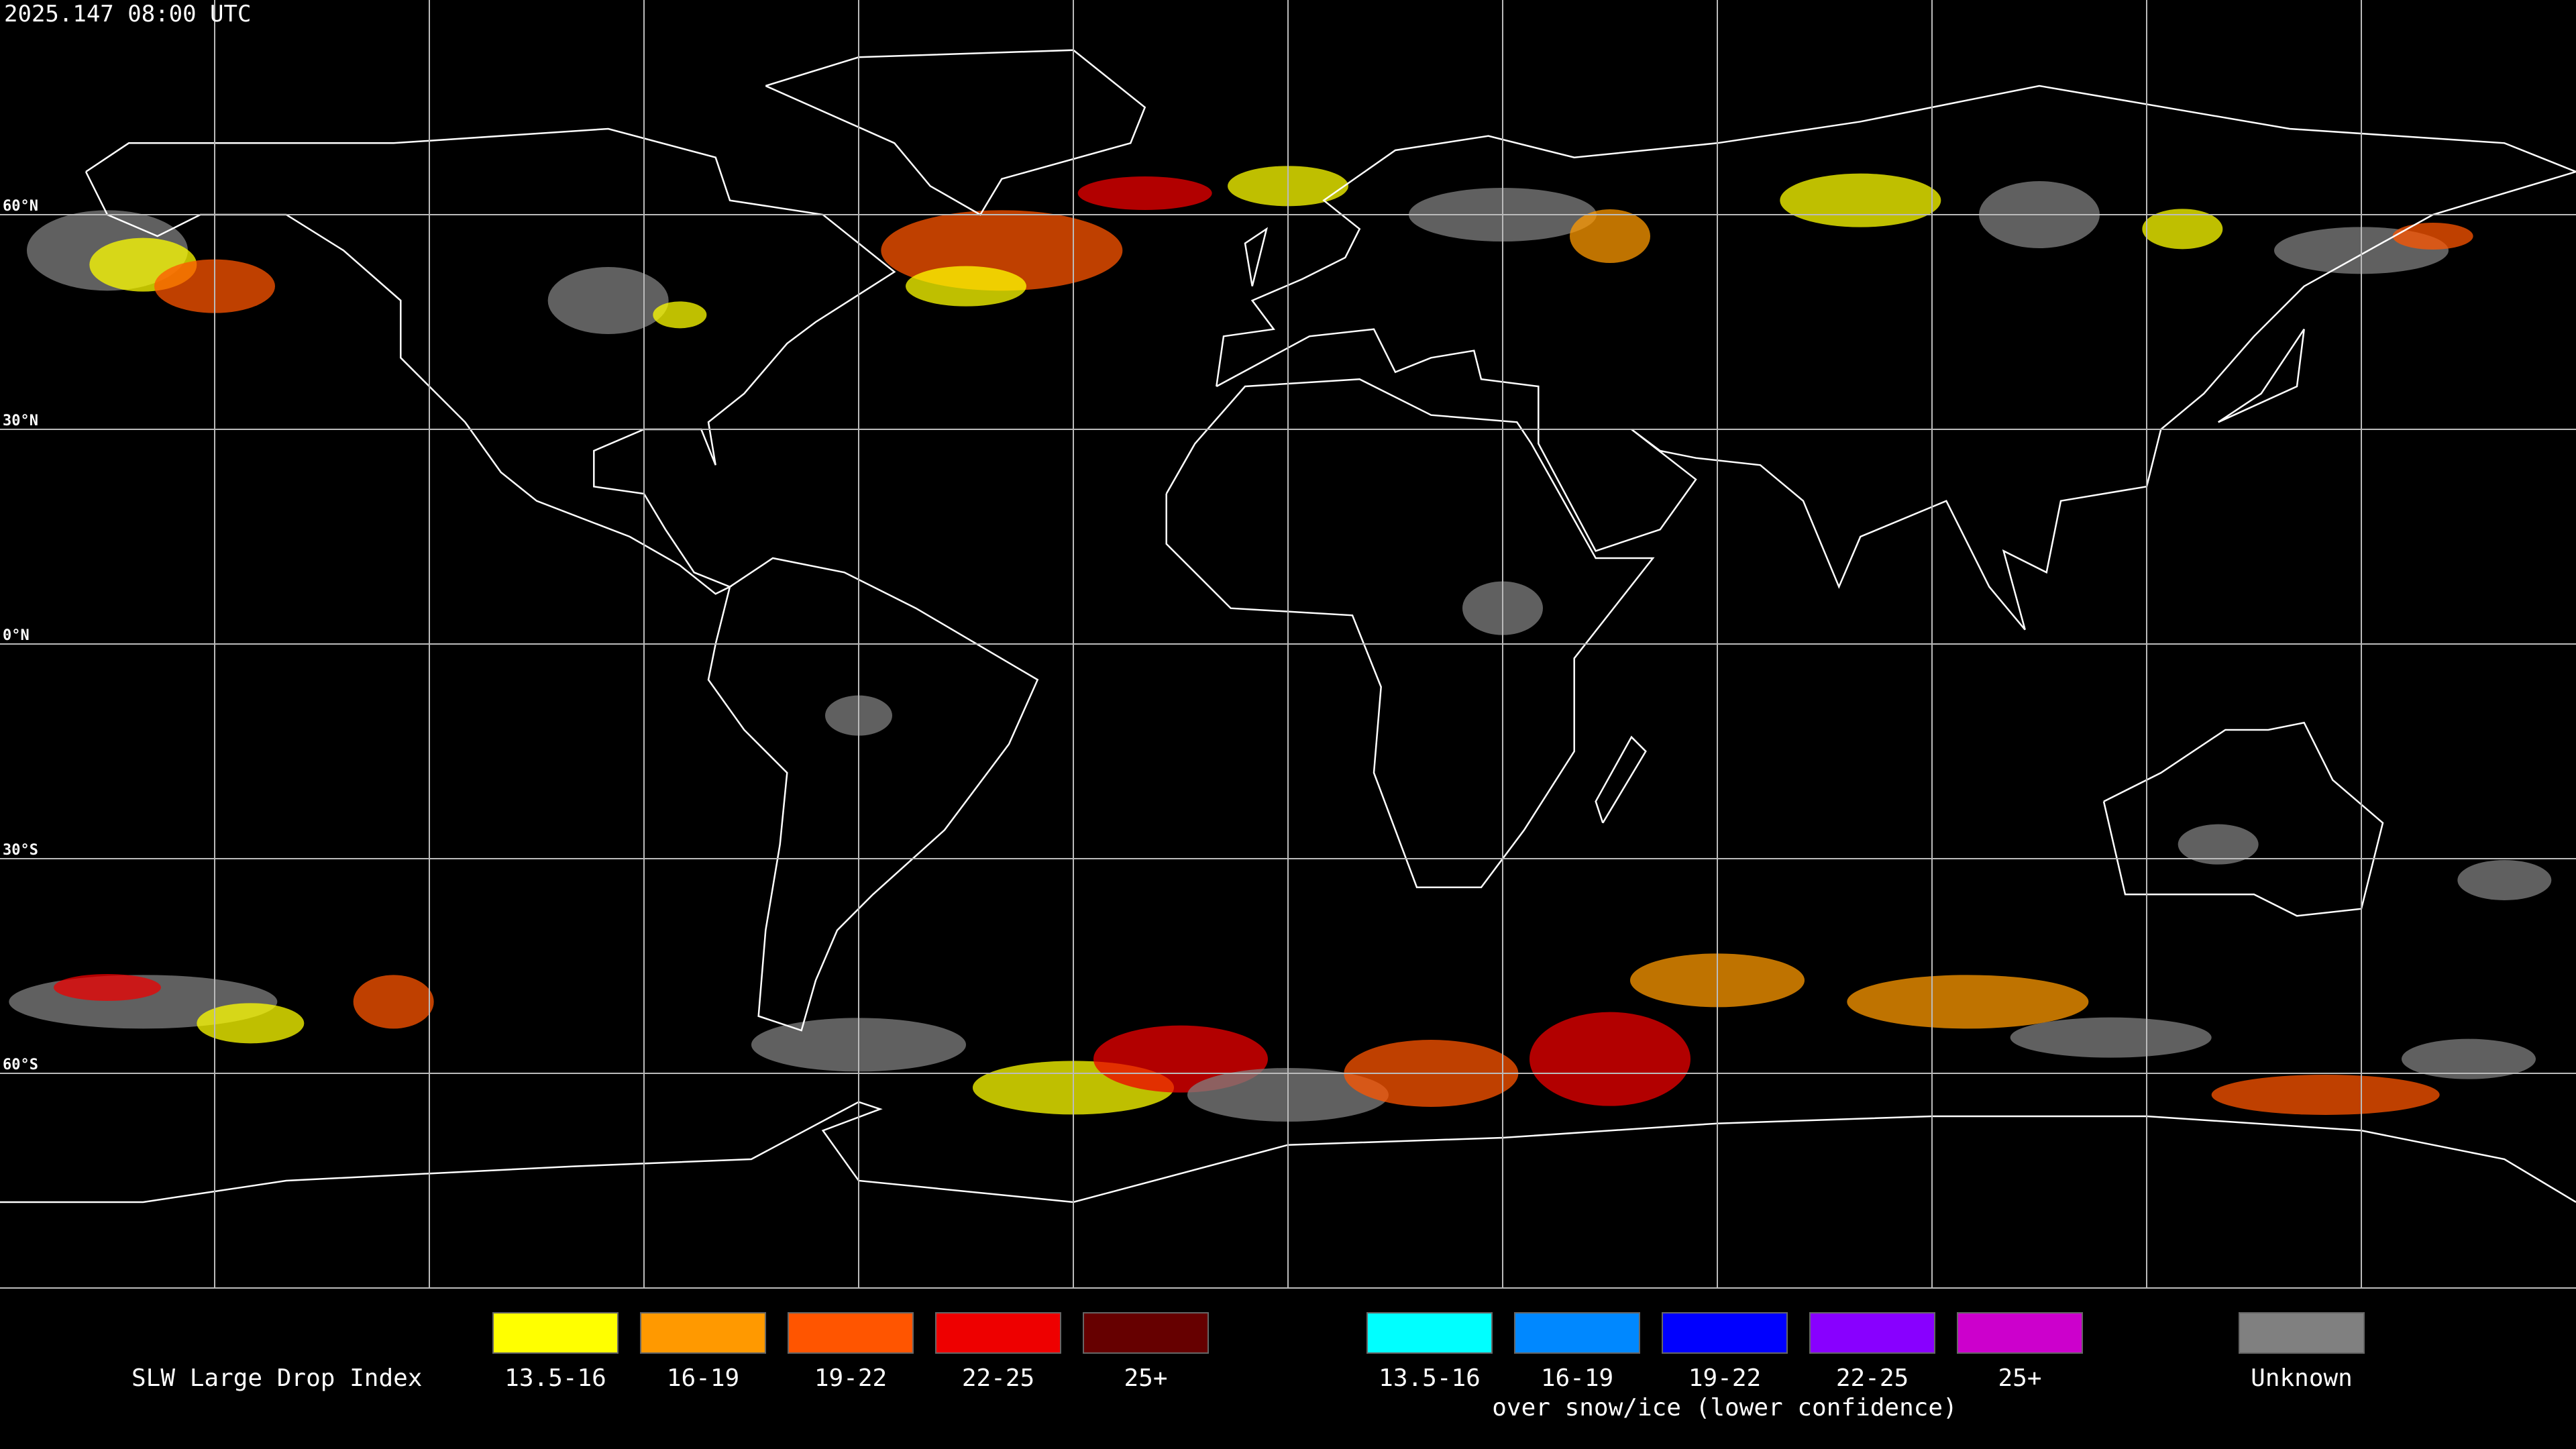 The height and width of the screenshot is (1449, 2576). Describe the element at coordinates (20, 206) in the screenshot. I see `lat-label: 60°N` at that location.